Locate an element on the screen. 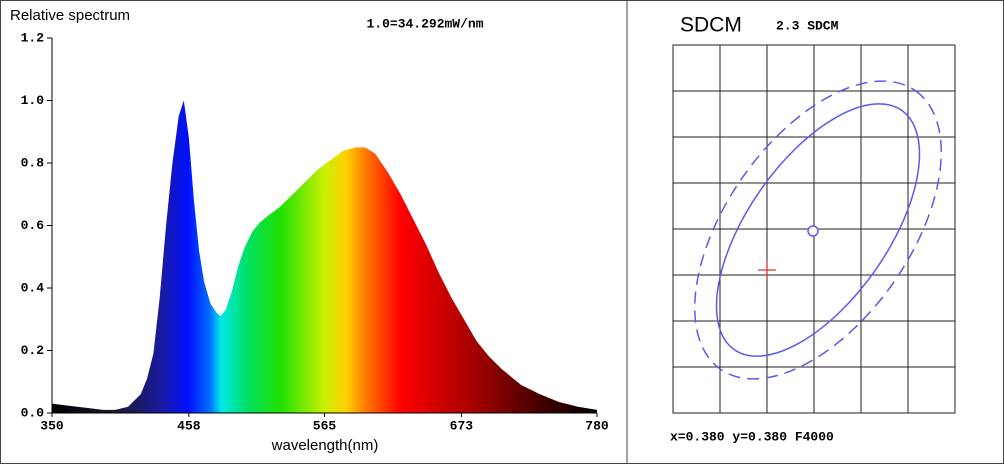 The height and width of the screenshot is (464, 1004). target-point is located at coordinates (813, 231).